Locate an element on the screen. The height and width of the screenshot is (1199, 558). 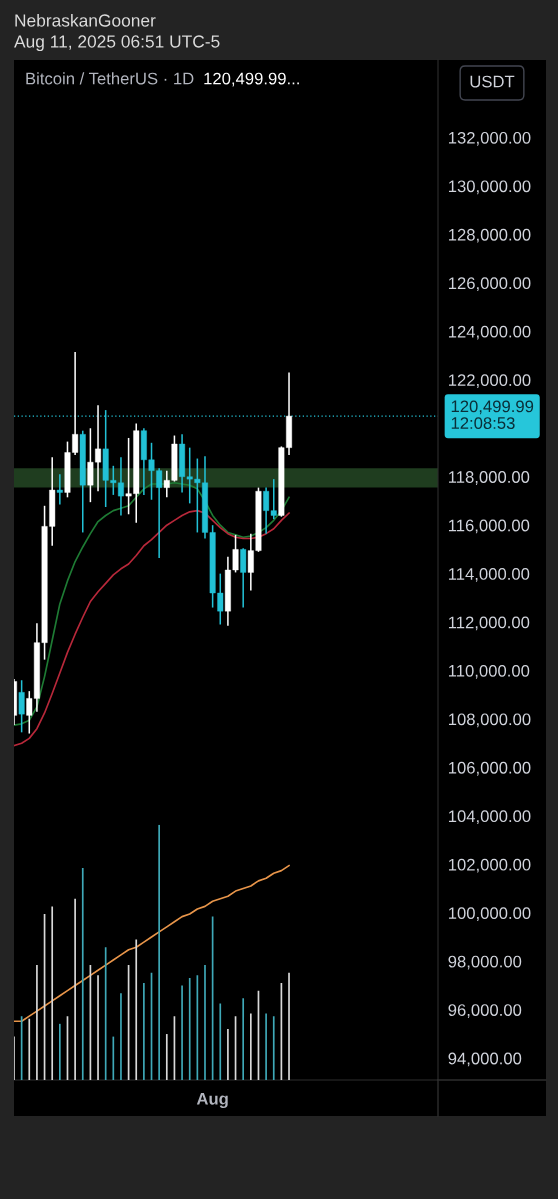
y-axis-title: USDT is located at coordinates (492, 81).